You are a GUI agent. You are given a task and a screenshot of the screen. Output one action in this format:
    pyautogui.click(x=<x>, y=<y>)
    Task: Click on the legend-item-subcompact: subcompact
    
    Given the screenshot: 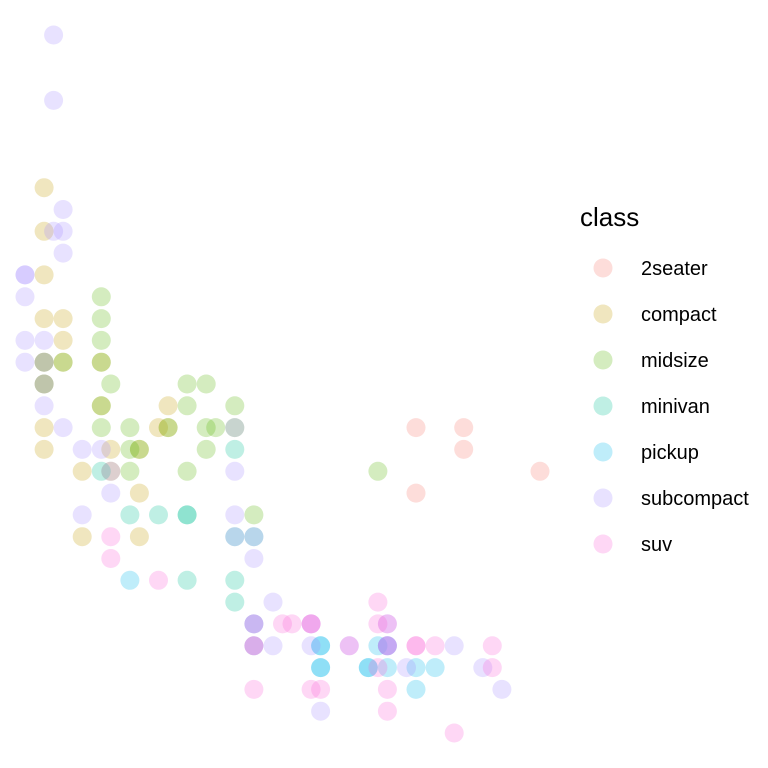 What is the action you would take?
    pyautogui.click(x=671, y=499)
    